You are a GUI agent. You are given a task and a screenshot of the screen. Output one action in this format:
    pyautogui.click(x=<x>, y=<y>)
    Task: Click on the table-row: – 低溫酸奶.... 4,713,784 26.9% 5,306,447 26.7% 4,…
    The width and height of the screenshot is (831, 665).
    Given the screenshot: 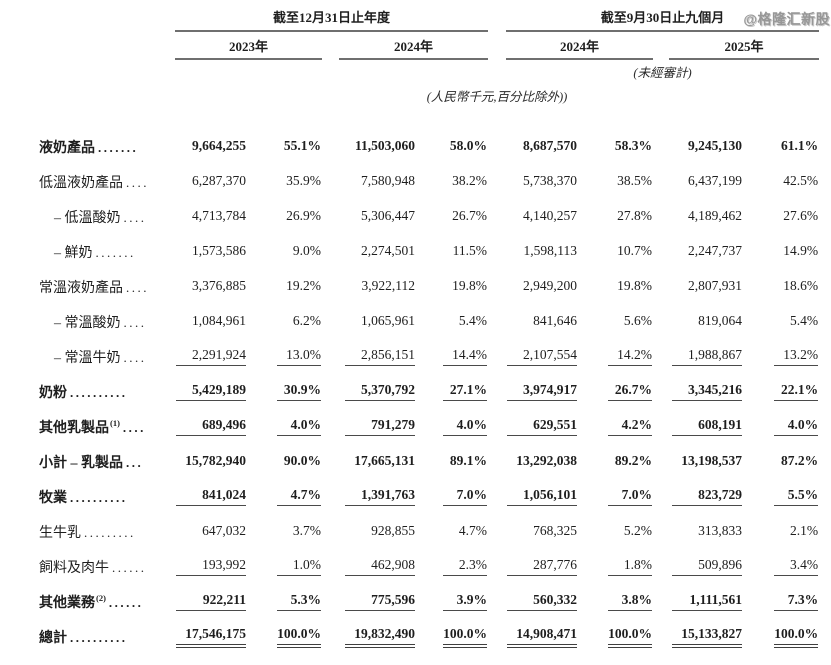 What is the action you would take?
    pyautogui.click(x=428, y=216)
    